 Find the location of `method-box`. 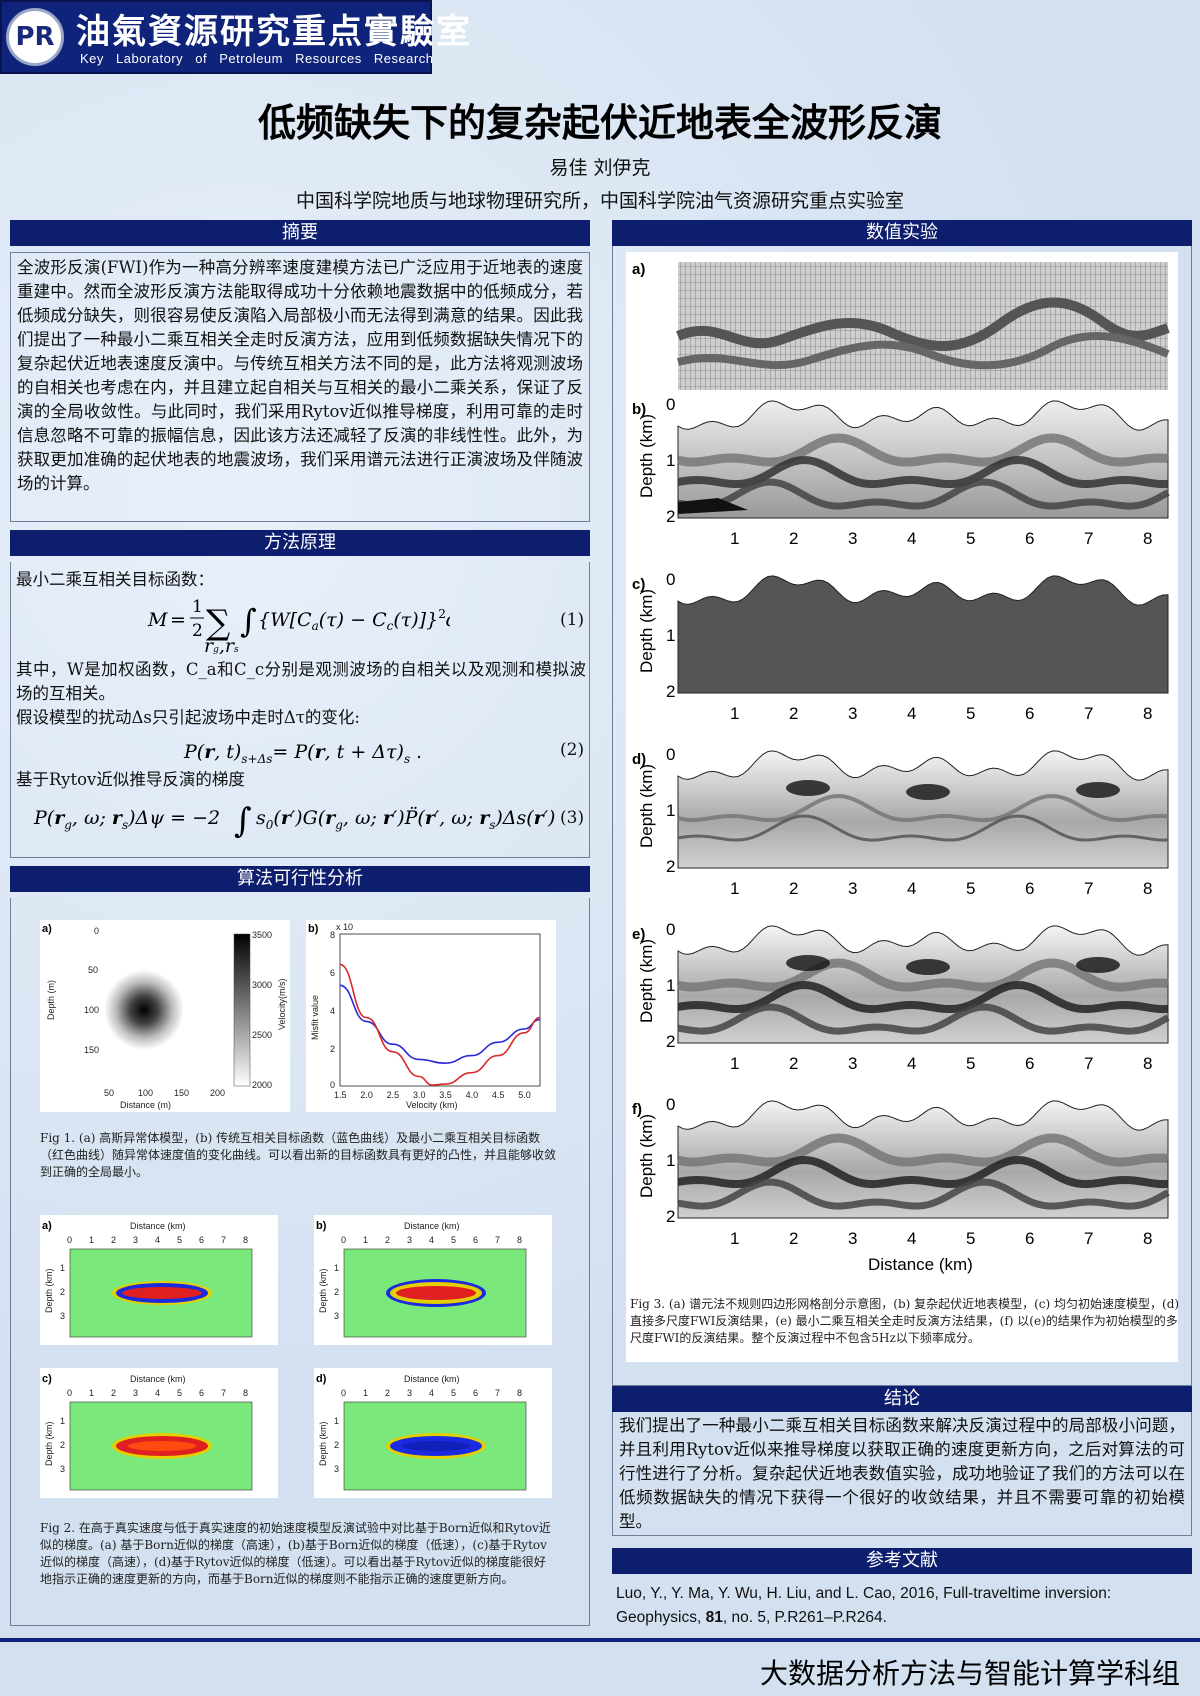

method-box is located at coordinates (300, 710).